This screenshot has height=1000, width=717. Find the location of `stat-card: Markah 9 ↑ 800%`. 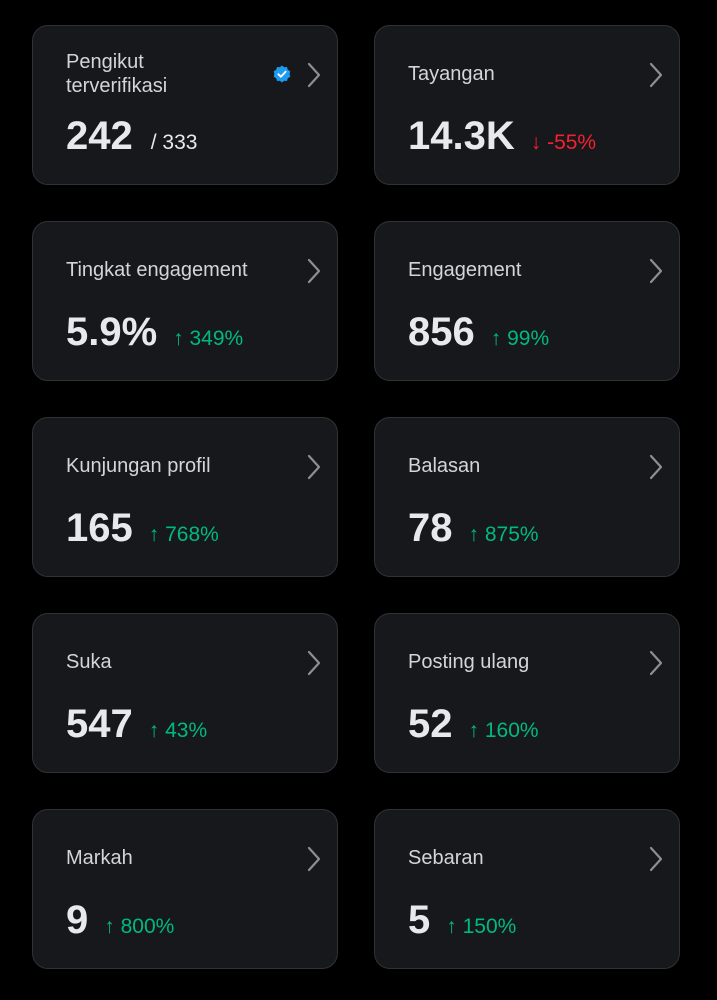

stat-card: Markah 9 ↑ 800% is located at coordinates (185, 889).